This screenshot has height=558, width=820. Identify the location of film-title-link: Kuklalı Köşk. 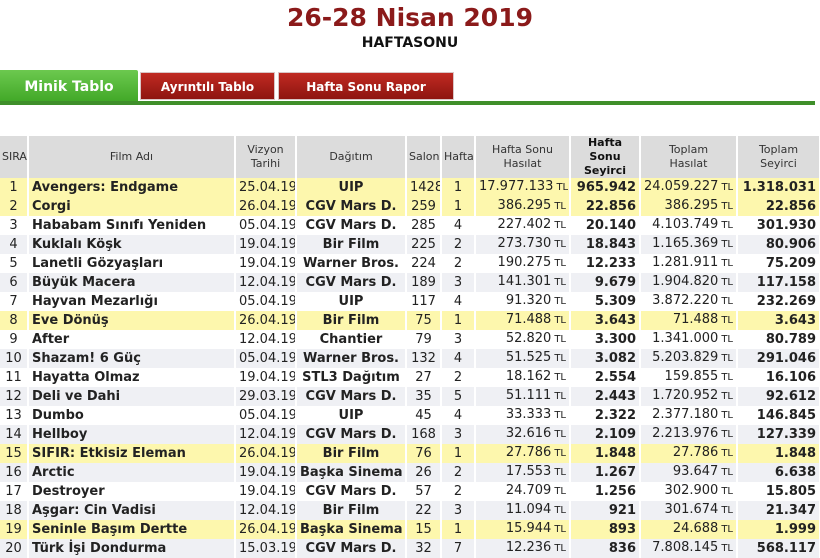
(131, 244).